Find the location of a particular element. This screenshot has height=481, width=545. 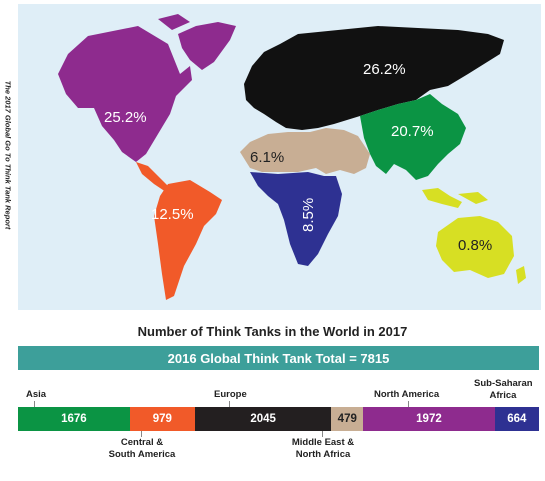

bar-value-middle-east-north-africa: 479 is located at coordinates (347, 419).